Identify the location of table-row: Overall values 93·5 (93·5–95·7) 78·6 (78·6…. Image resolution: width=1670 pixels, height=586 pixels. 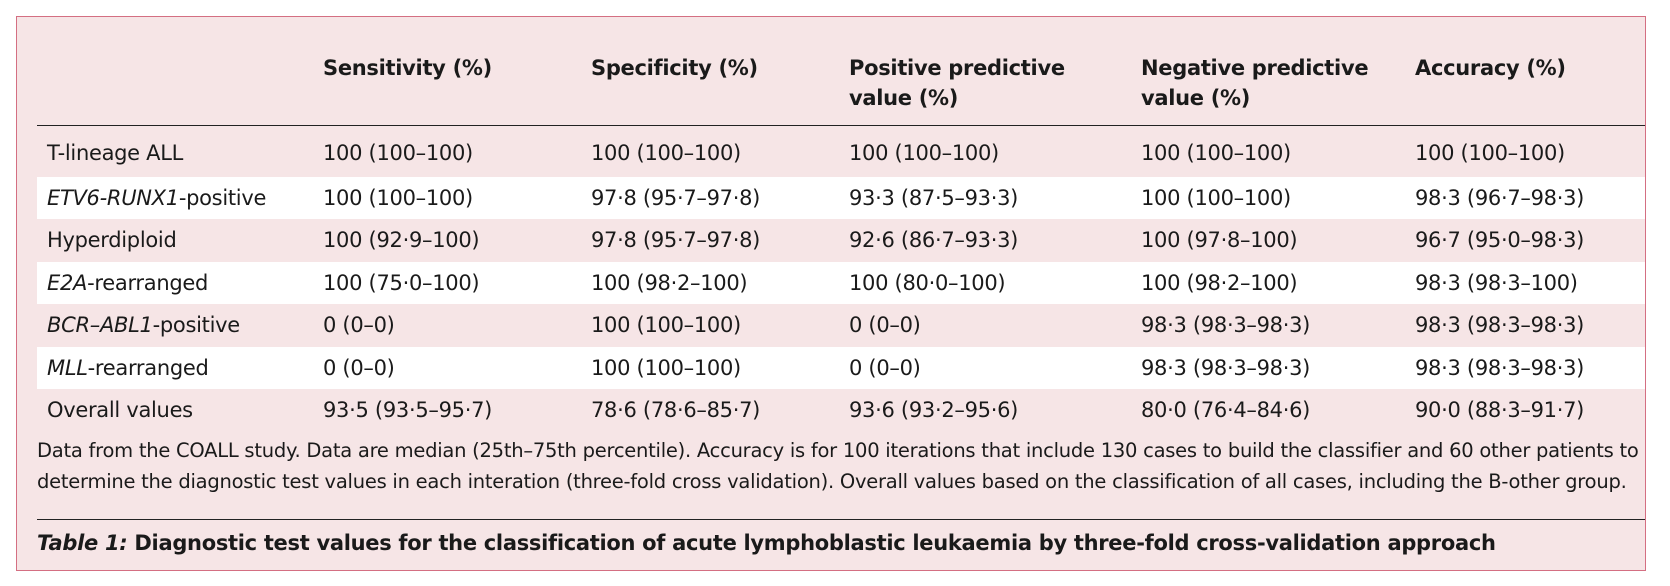
(841, 410).